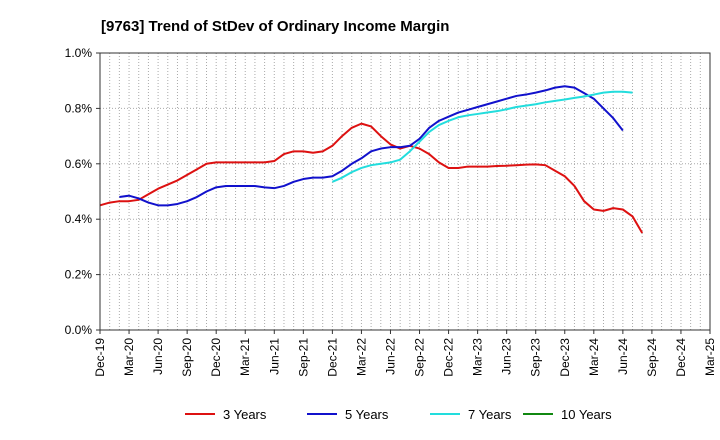 Image resolution: width=720 pixels, height=440 pixels. Describe the element at coordinates (482, 136) in the screenshot. I see `series-line-7-years` at that location.